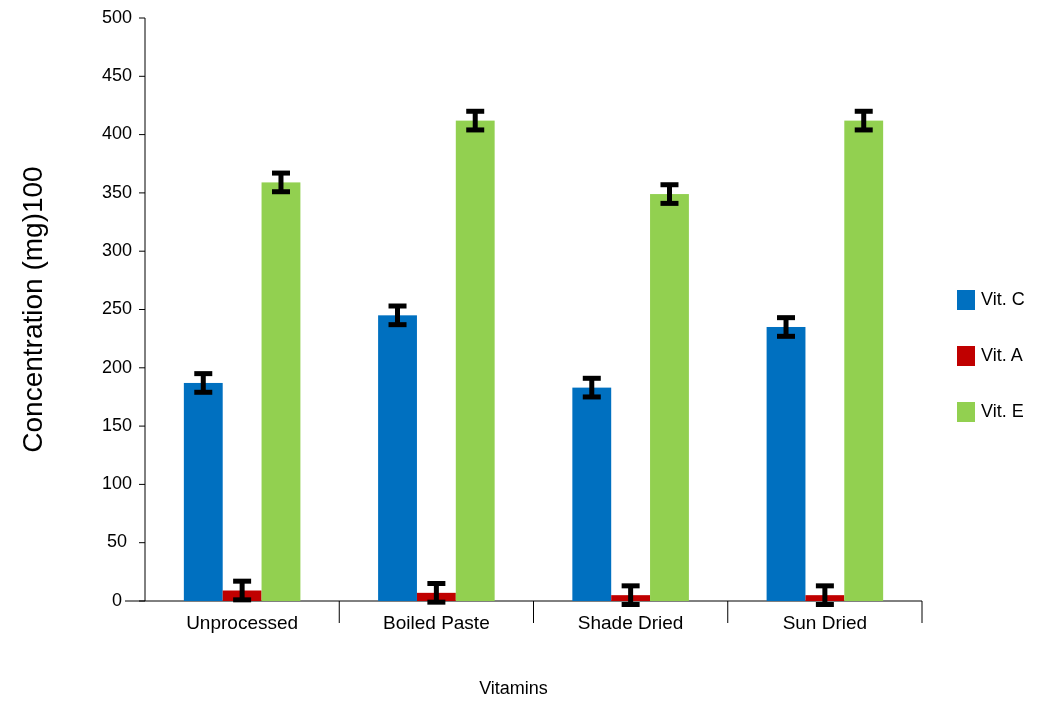  What do you see at coordinates (117, 133) in the screenshot?
I see `y-tick-label: 400` at bounding box center [117, 133].